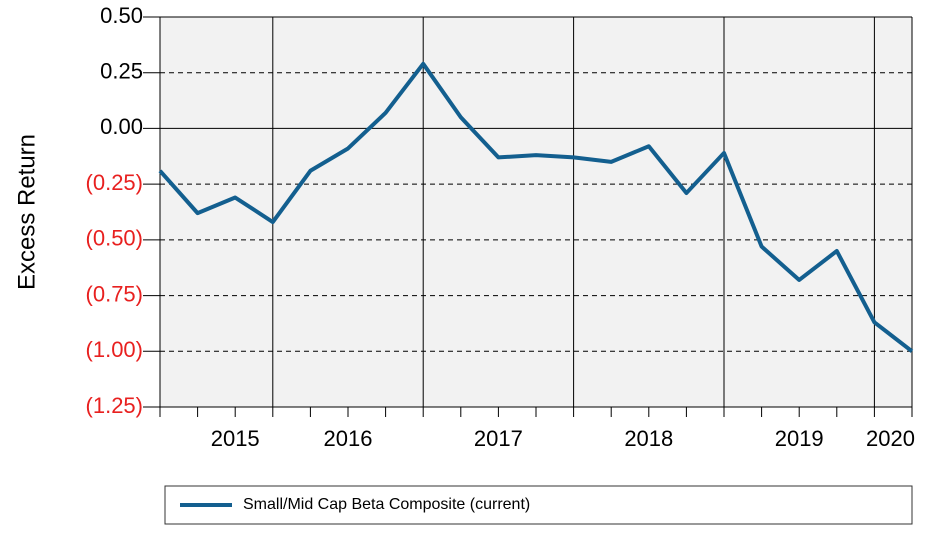 The width and height of the screenshot is (928, 535). I want to click on x-tick-label: 2015, so click(235, 438).